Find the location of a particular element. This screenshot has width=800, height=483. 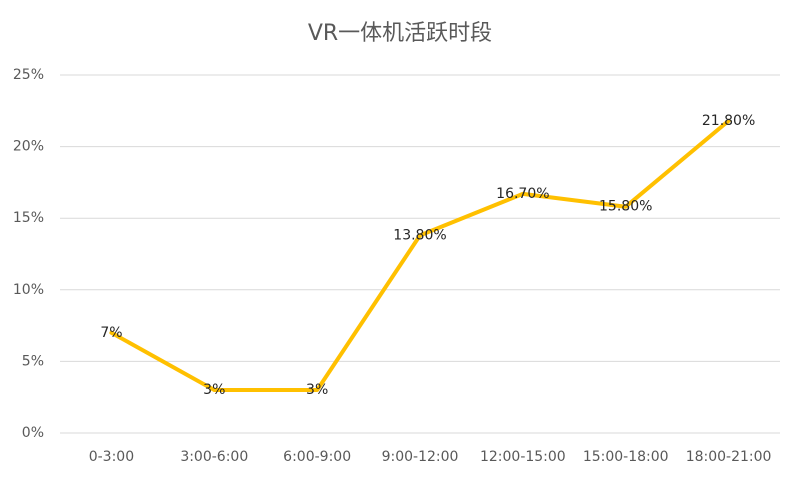

data-label: 21.80% is located at coordinates (728, 121).